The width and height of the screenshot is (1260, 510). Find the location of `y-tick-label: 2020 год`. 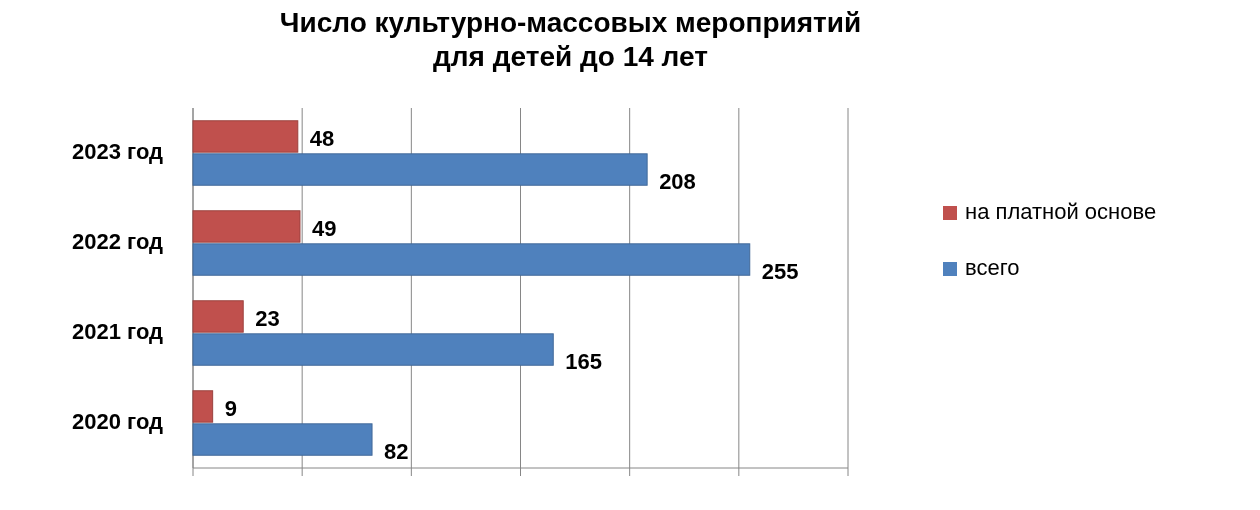

y-tick-label: 2020 год is located at coordinates (117, 421).